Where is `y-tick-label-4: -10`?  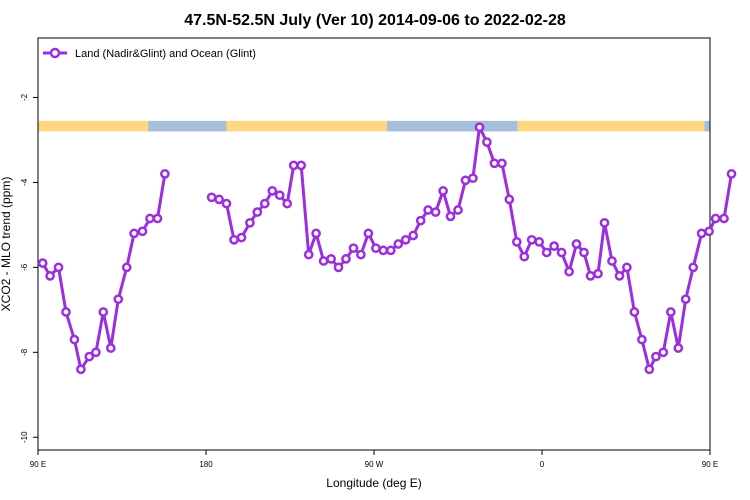 y-tick-label-4: -10 is located at coordinates (24, 437).